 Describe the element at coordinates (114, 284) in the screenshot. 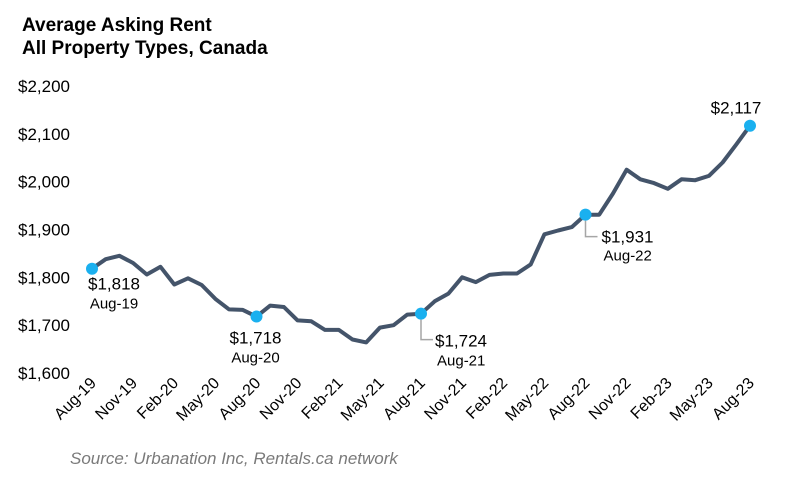

I see `data-label-value: $1,818` at that location.